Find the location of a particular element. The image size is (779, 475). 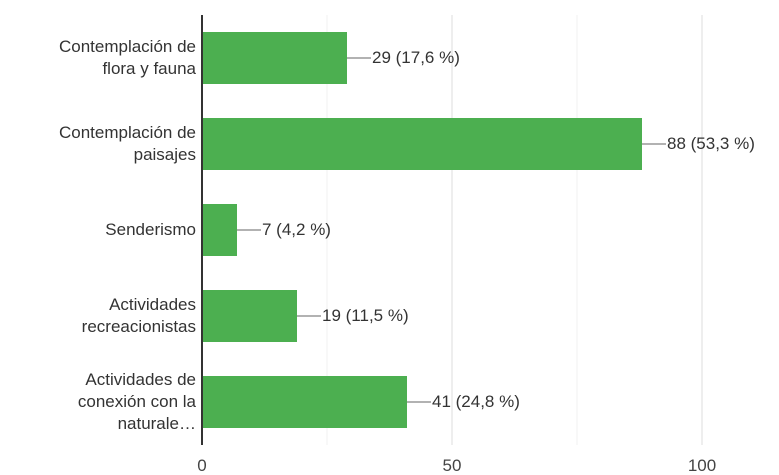

y-tick-label: Senderismo is located at coordinates (150, 229).